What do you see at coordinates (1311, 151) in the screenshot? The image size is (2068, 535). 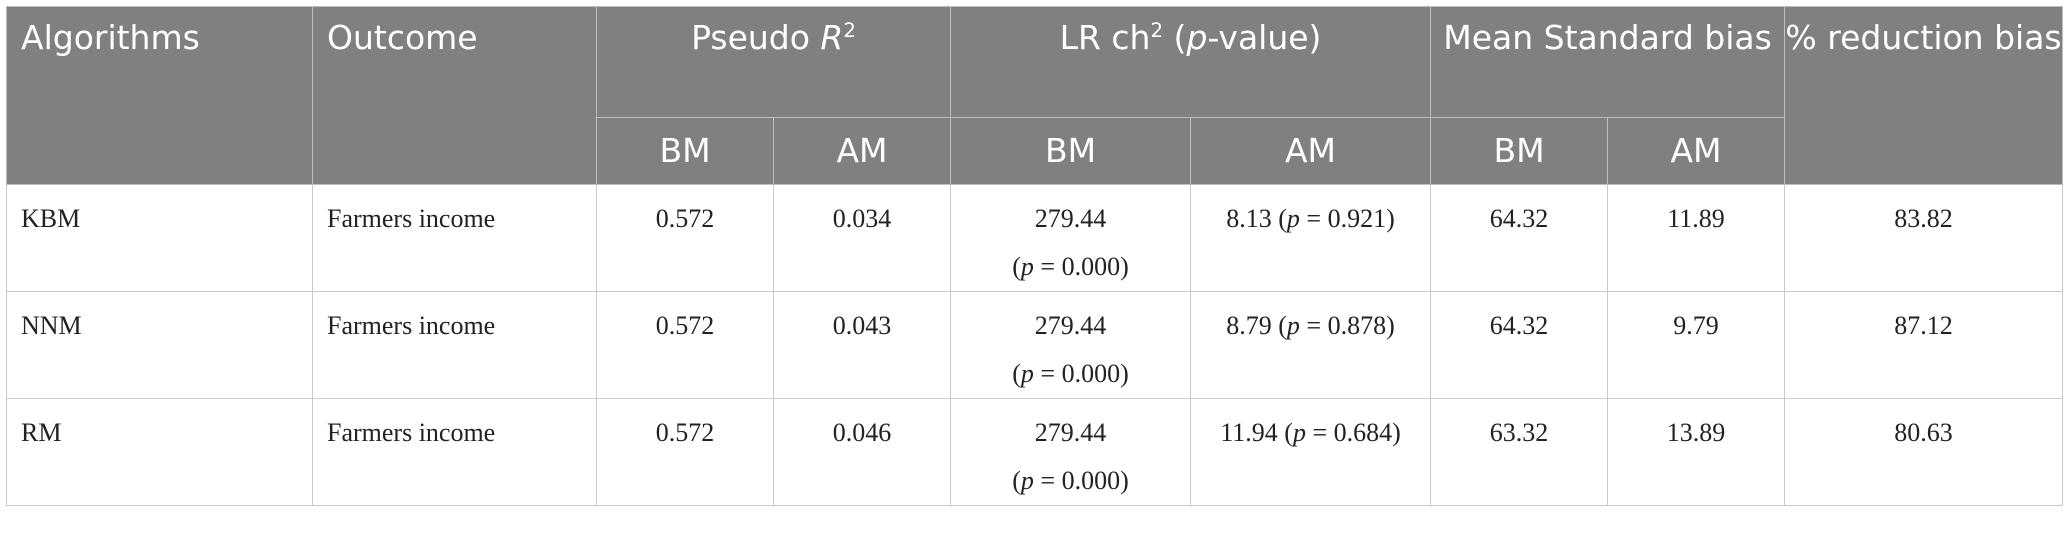 I see `subheader-lr-am: AM` at bounding box center [1311, 151].